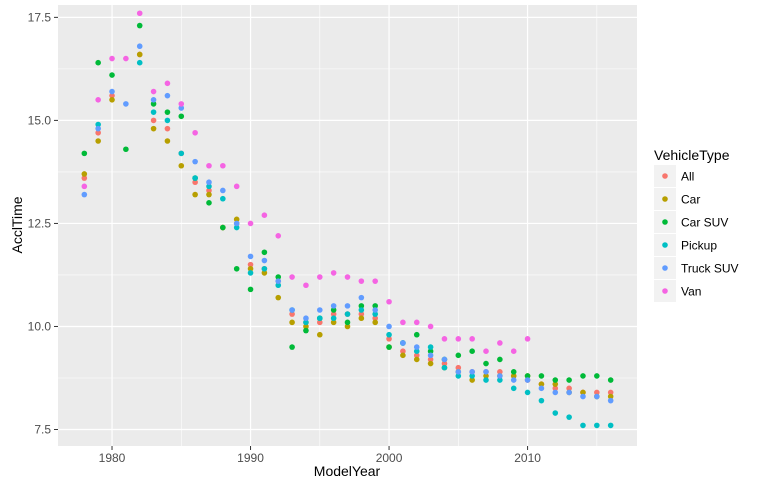 The width and height of the screenshot is (762, 486). I want to click on legend-label: Car SUV, so click(704, 223).